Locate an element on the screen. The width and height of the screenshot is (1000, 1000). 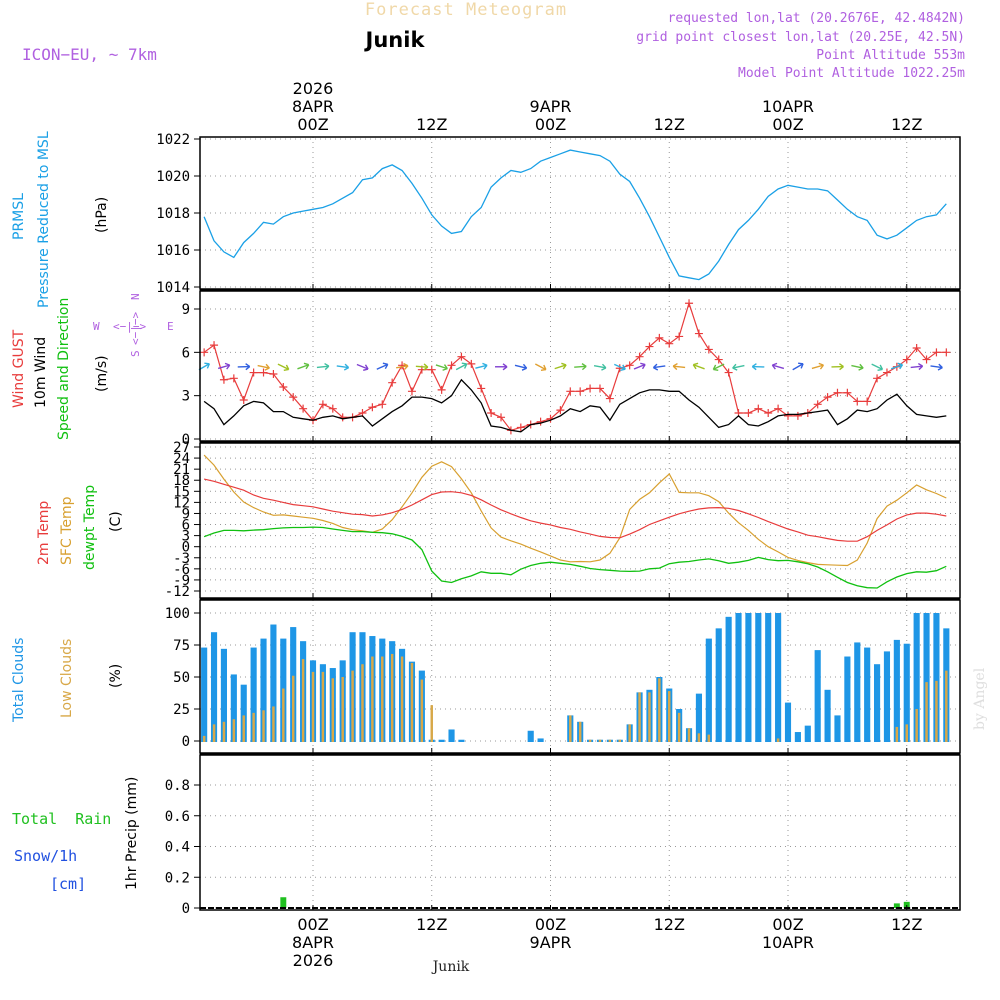
ms-unit-label: (m/s) is located at coordinates (102, 373).